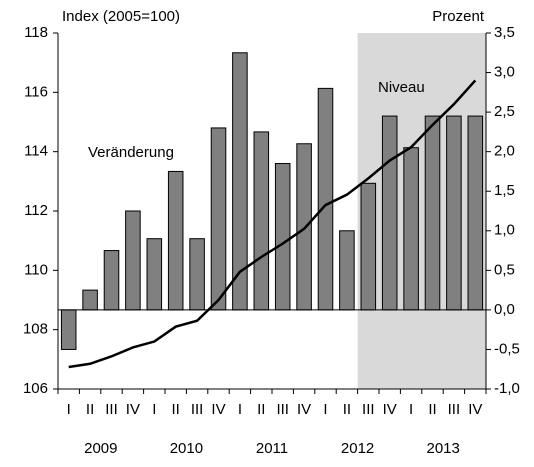 Image resolution: width=534 pixels, height=467 pixels. Describe the element at coordinates (504, 72) in the screenshot. I see `y2-tick-label: 3,0` at that location.